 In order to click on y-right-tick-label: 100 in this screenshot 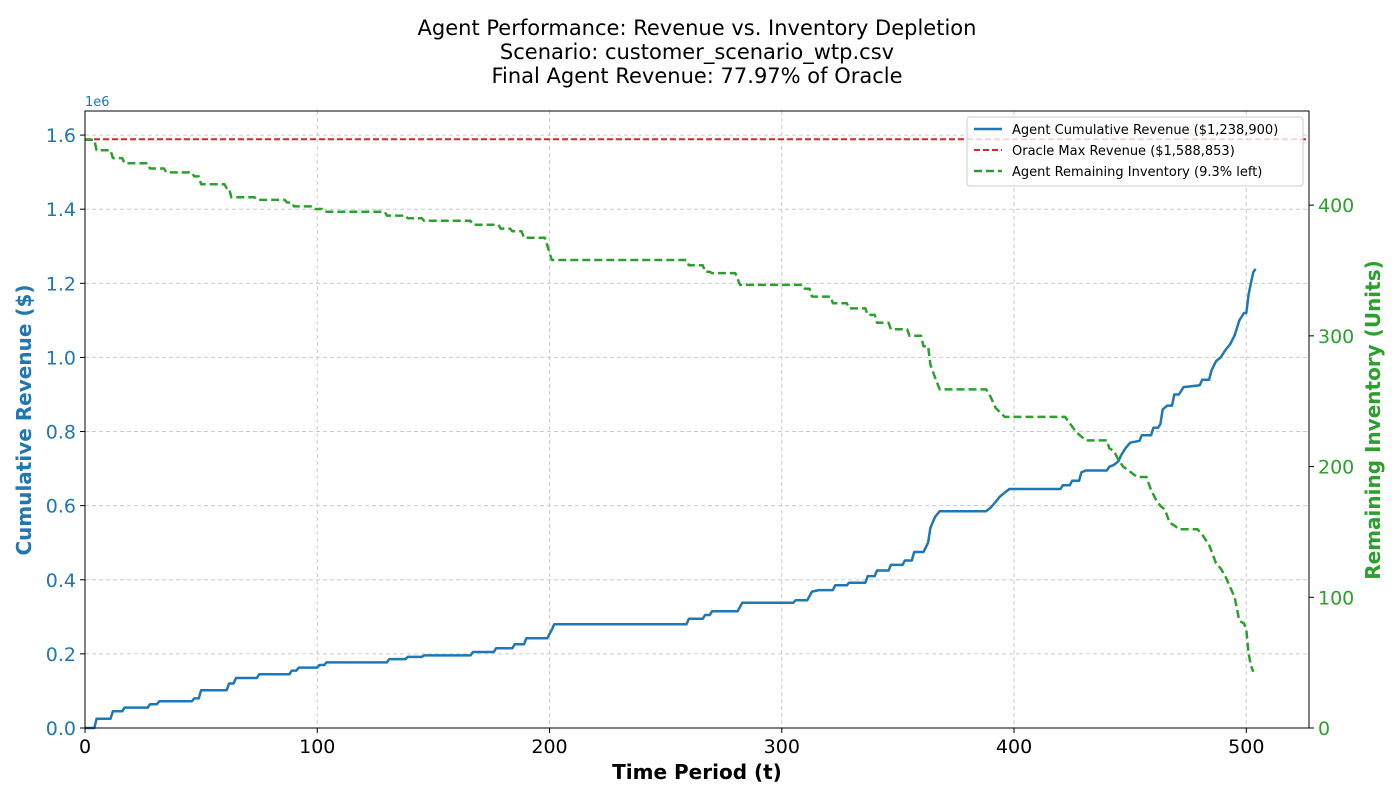, I will do `click(1336, 598)`.